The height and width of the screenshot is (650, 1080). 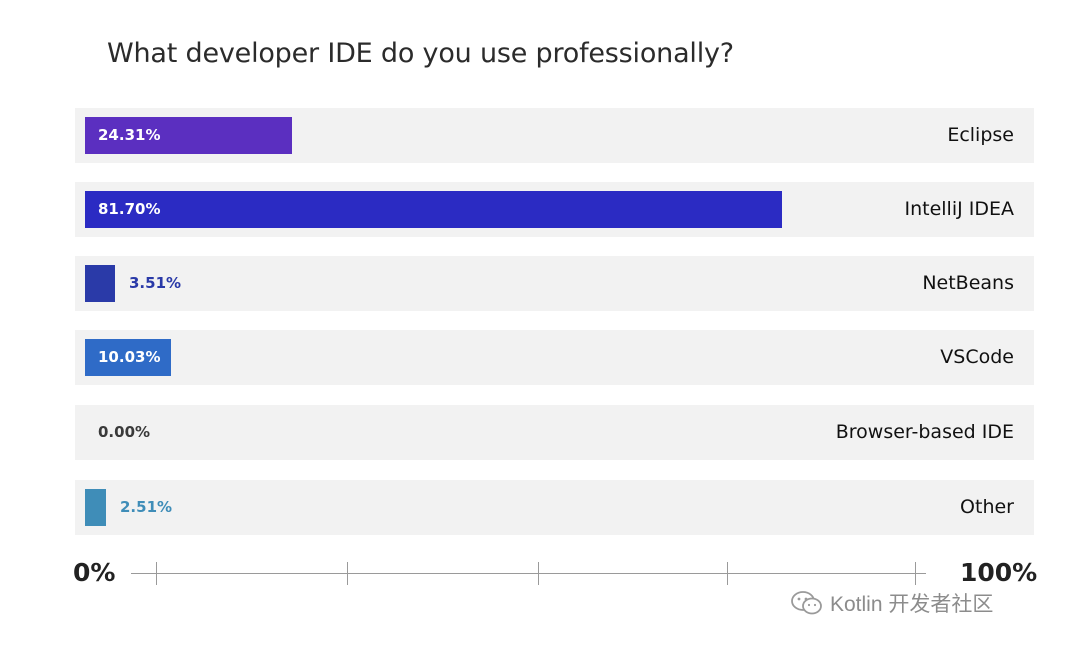 I want to click on bar-value-label: 3.51%, so click(x=155, y=283).